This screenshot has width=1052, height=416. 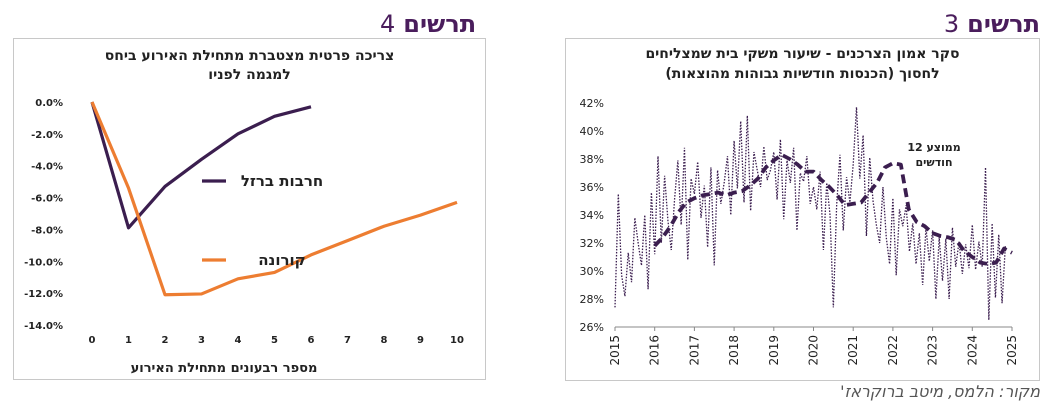 I want to click on chart-title-line-2: לחסוך (הכנסות חודשיות גבוהות מהוצאות), so click(x=802, y=74).